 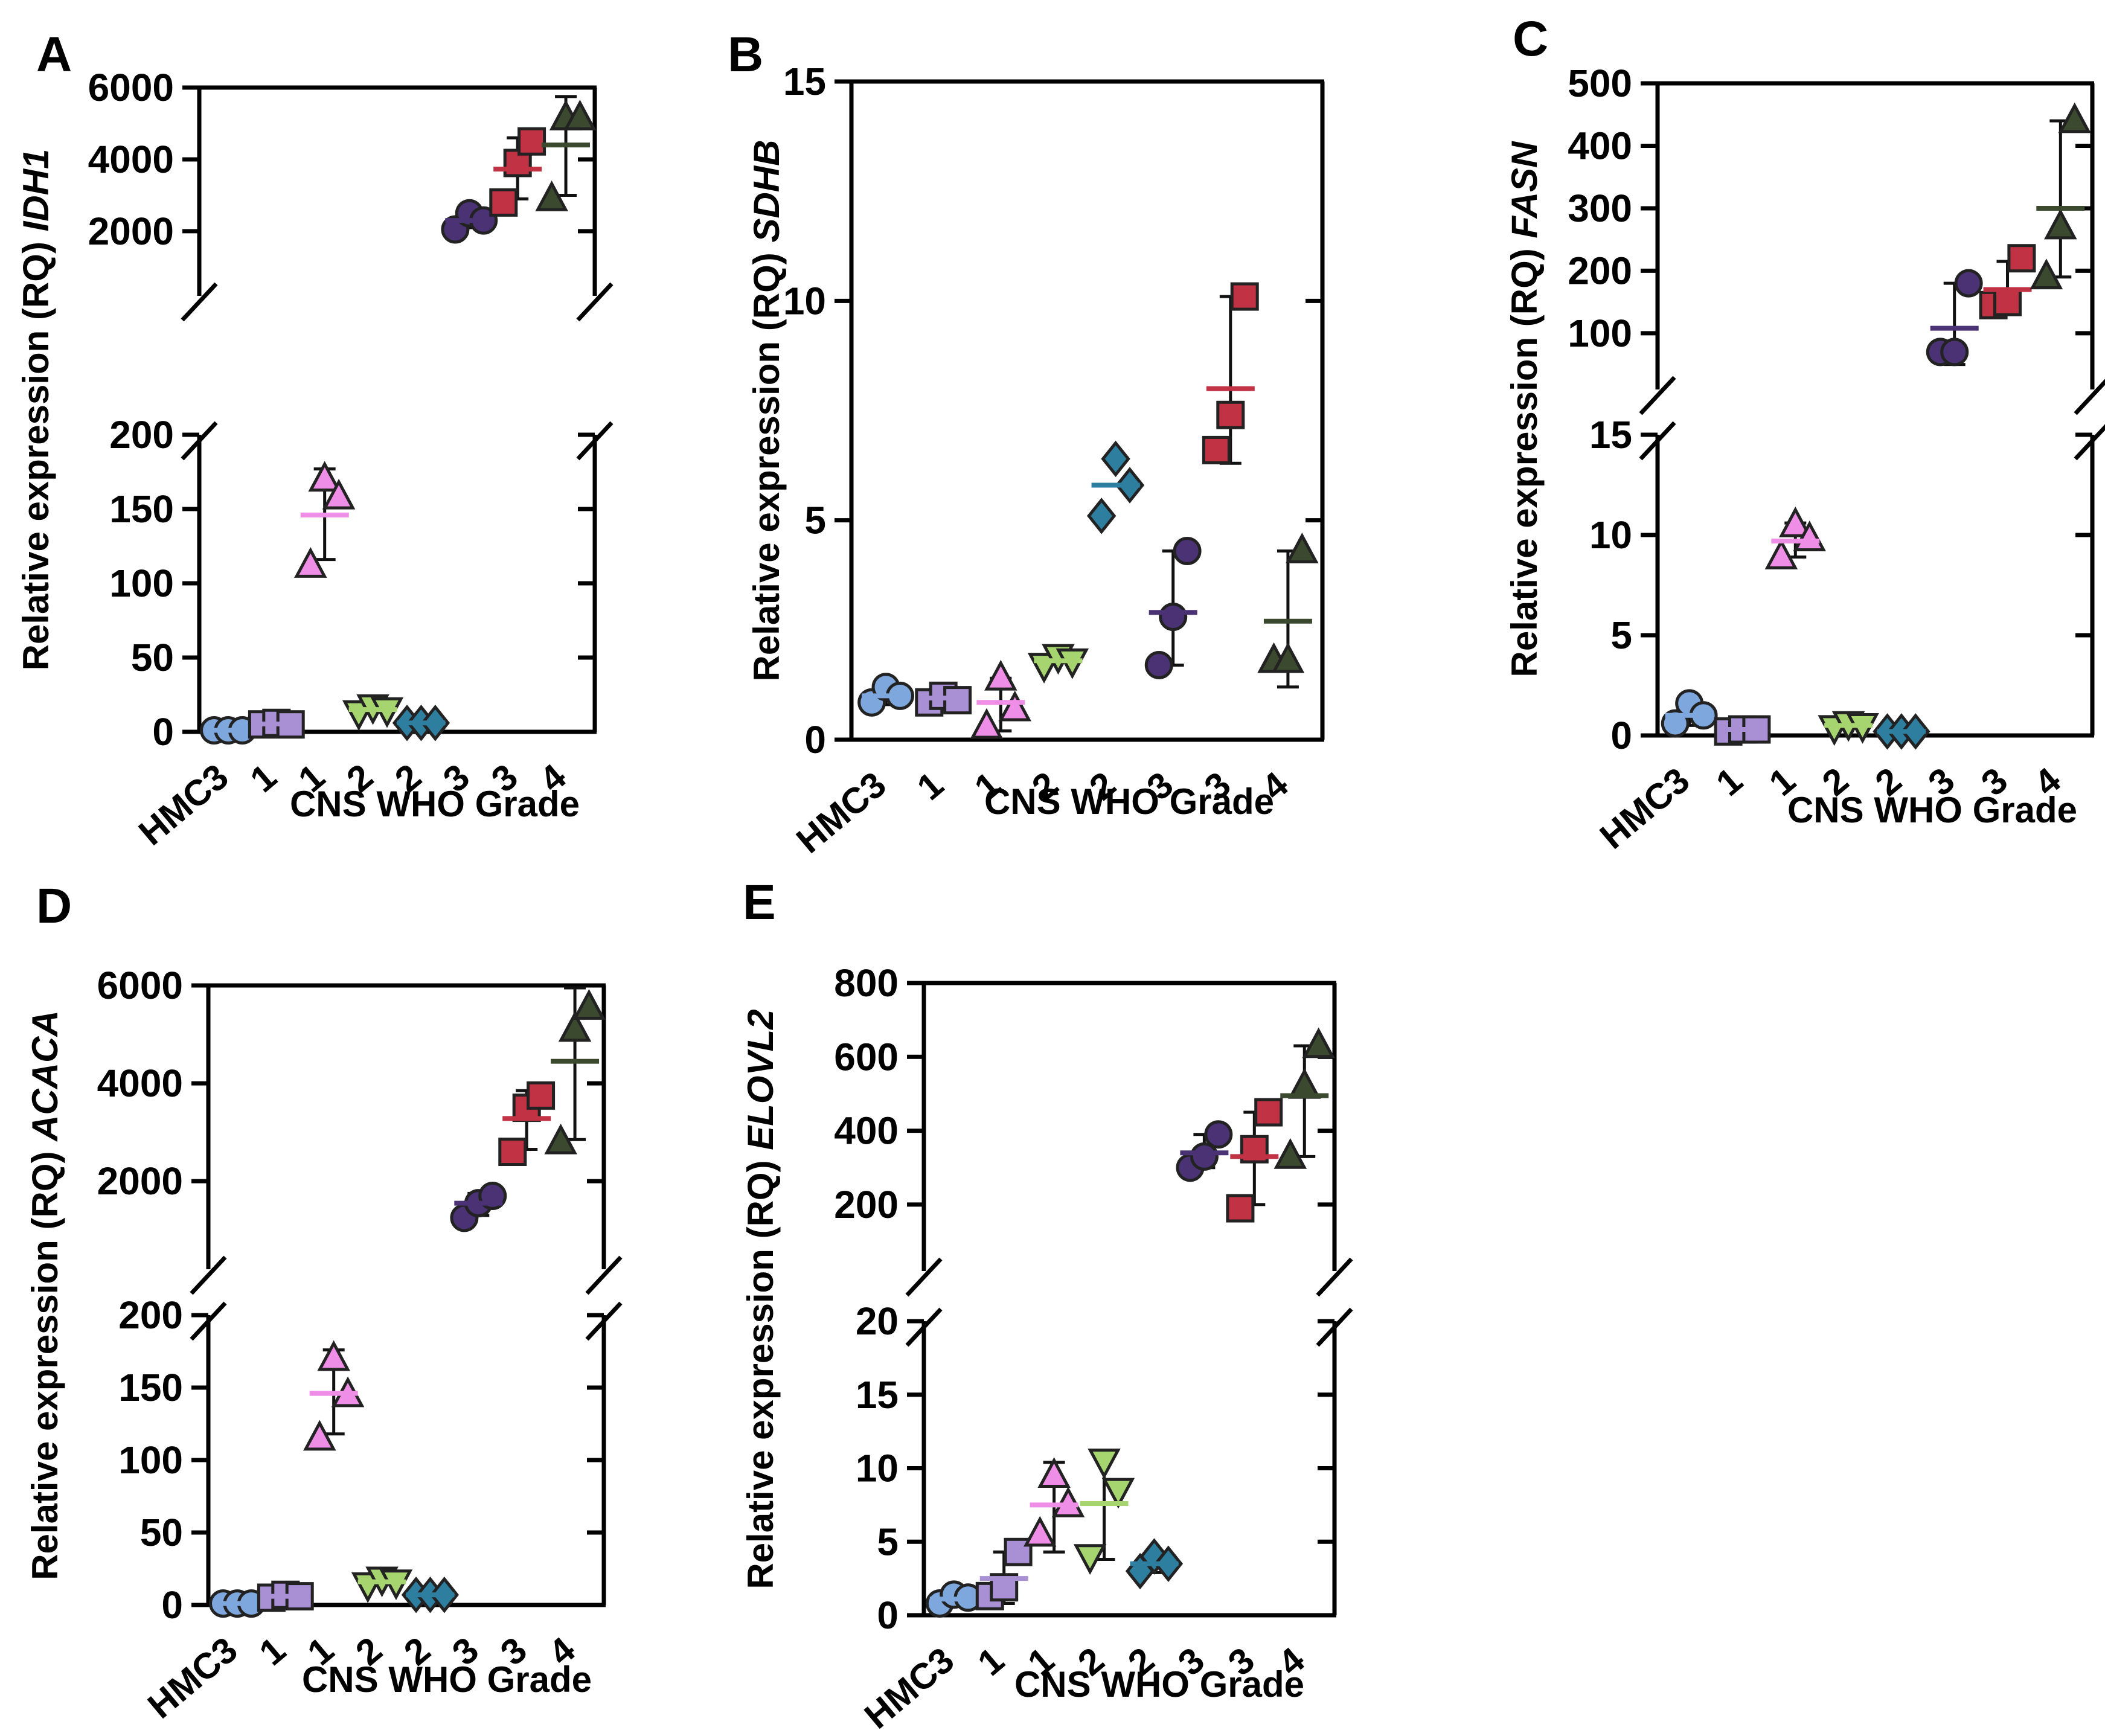 I want to click on series-7-triangle, so click(x=575, y=1070).